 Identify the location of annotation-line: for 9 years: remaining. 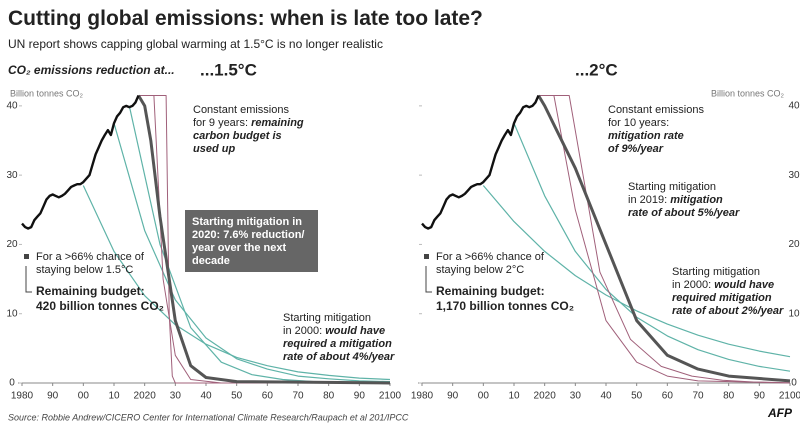
(248, 123).